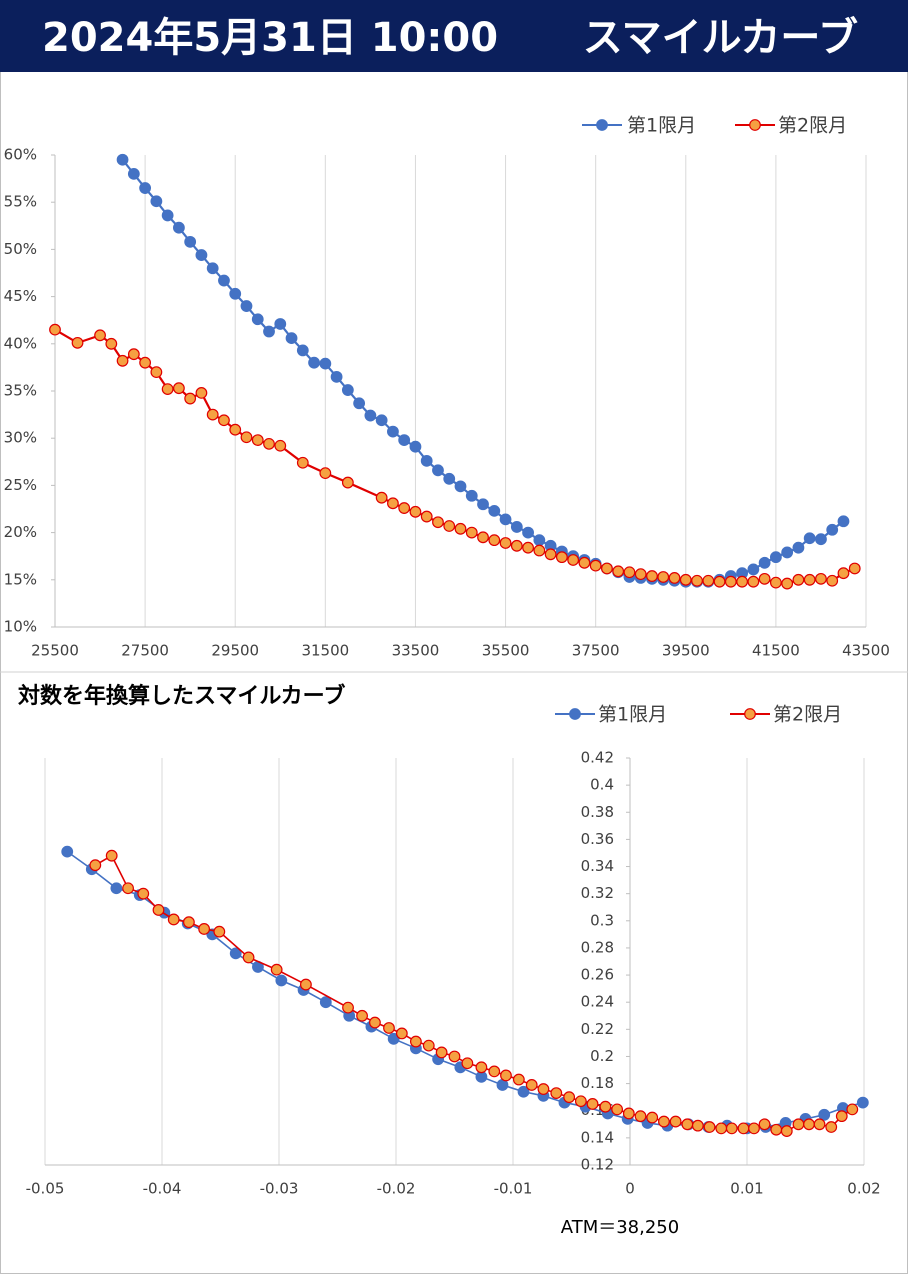 The width and height of the screenshot is (908, 1274). I want to click on header-bar, so click(454, 36).